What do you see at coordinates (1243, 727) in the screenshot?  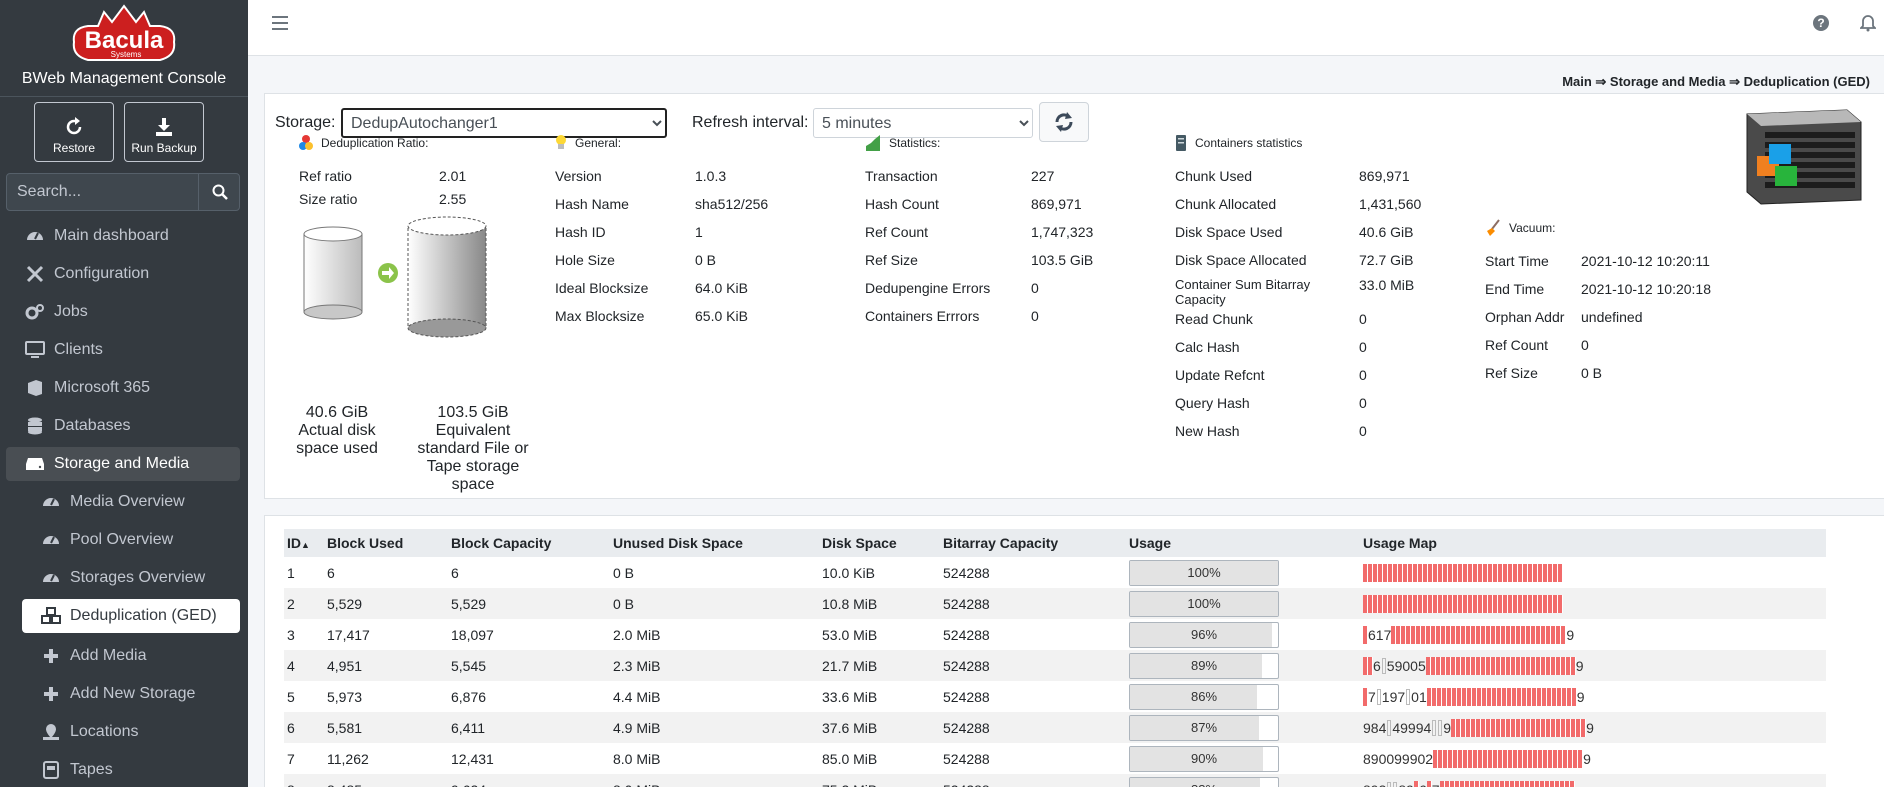 I see `cell-usage: 87%` at bounding box center [1243, 727].